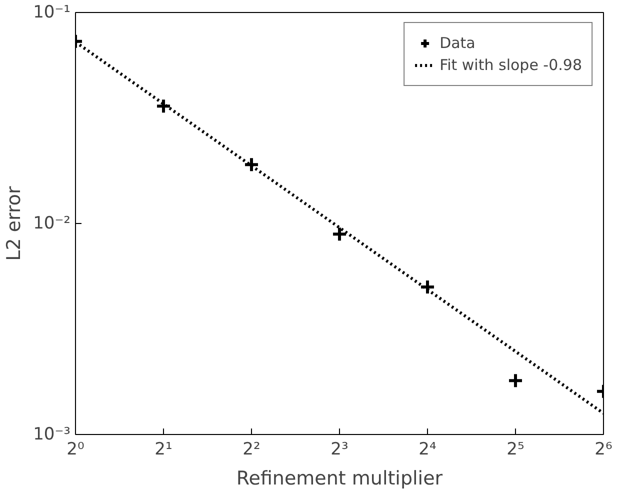  I want to click on legend-label: Fit with slope -0.98, so click(511, 65).